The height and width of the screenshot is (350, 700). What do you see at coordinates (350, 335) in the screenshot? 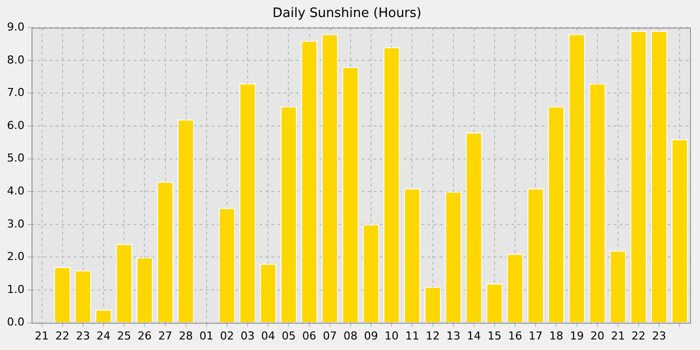
I see `x-tick-label: 08` at bounding box center [350, 335].